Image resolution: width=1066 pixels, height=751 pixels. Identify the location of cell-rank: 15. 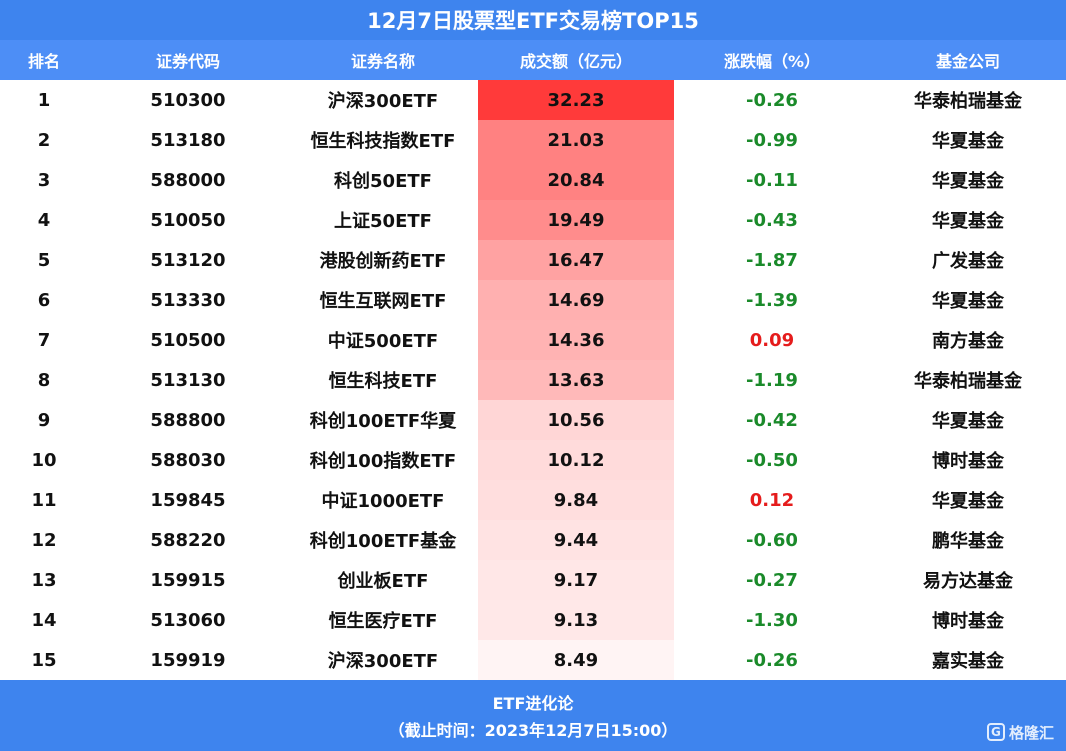
(44, 660).